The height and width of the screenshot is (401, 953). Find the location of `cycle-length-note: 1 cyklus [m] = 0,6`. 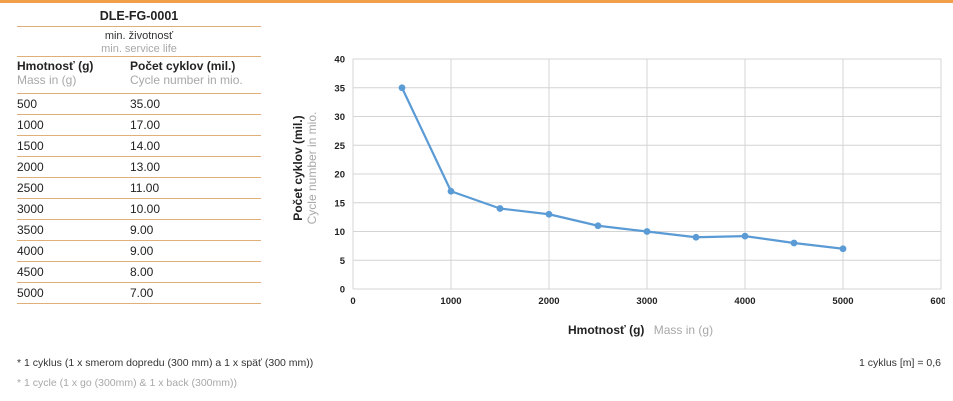

cycle-length-note: 1 cyklus [m] = 0,6 is located at coordinates (900, 363).